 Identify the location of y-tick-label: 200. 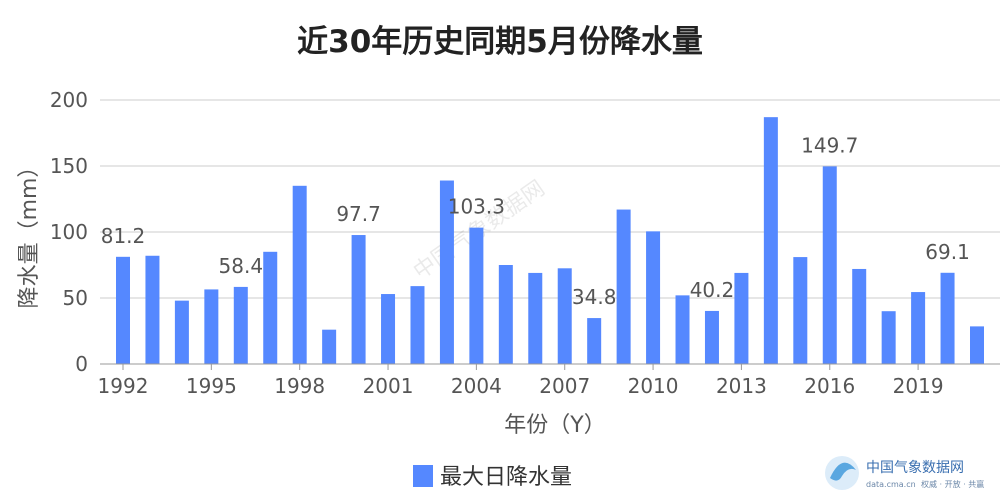
(69, 100).